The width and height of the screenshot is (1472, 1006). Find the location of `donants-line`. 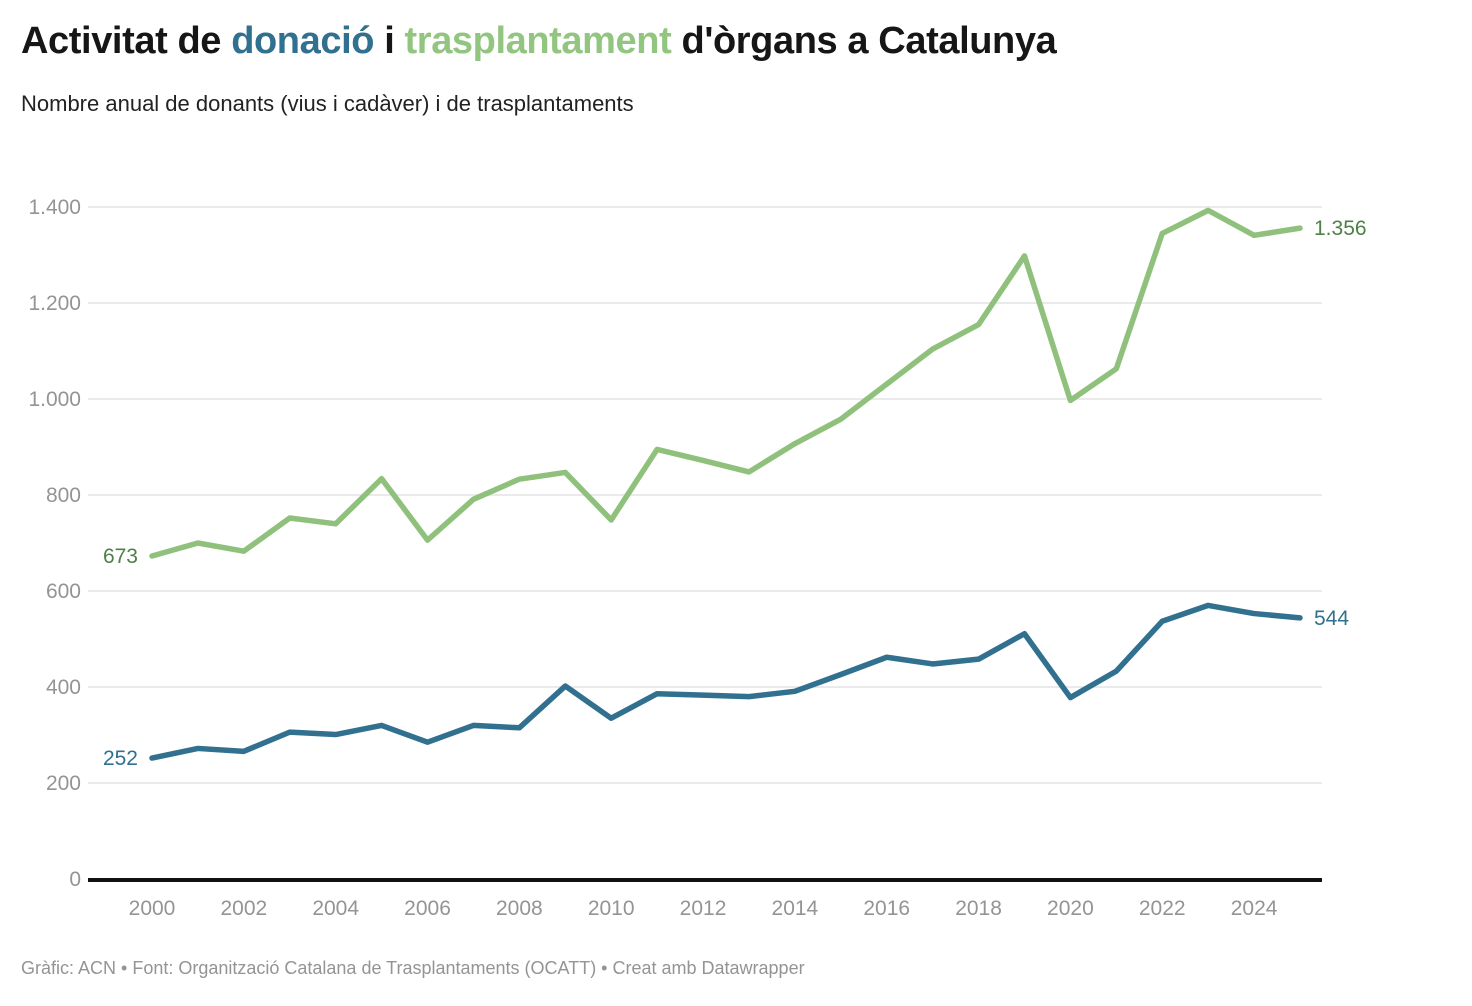

donants-line is located at coordinates (726, 681).